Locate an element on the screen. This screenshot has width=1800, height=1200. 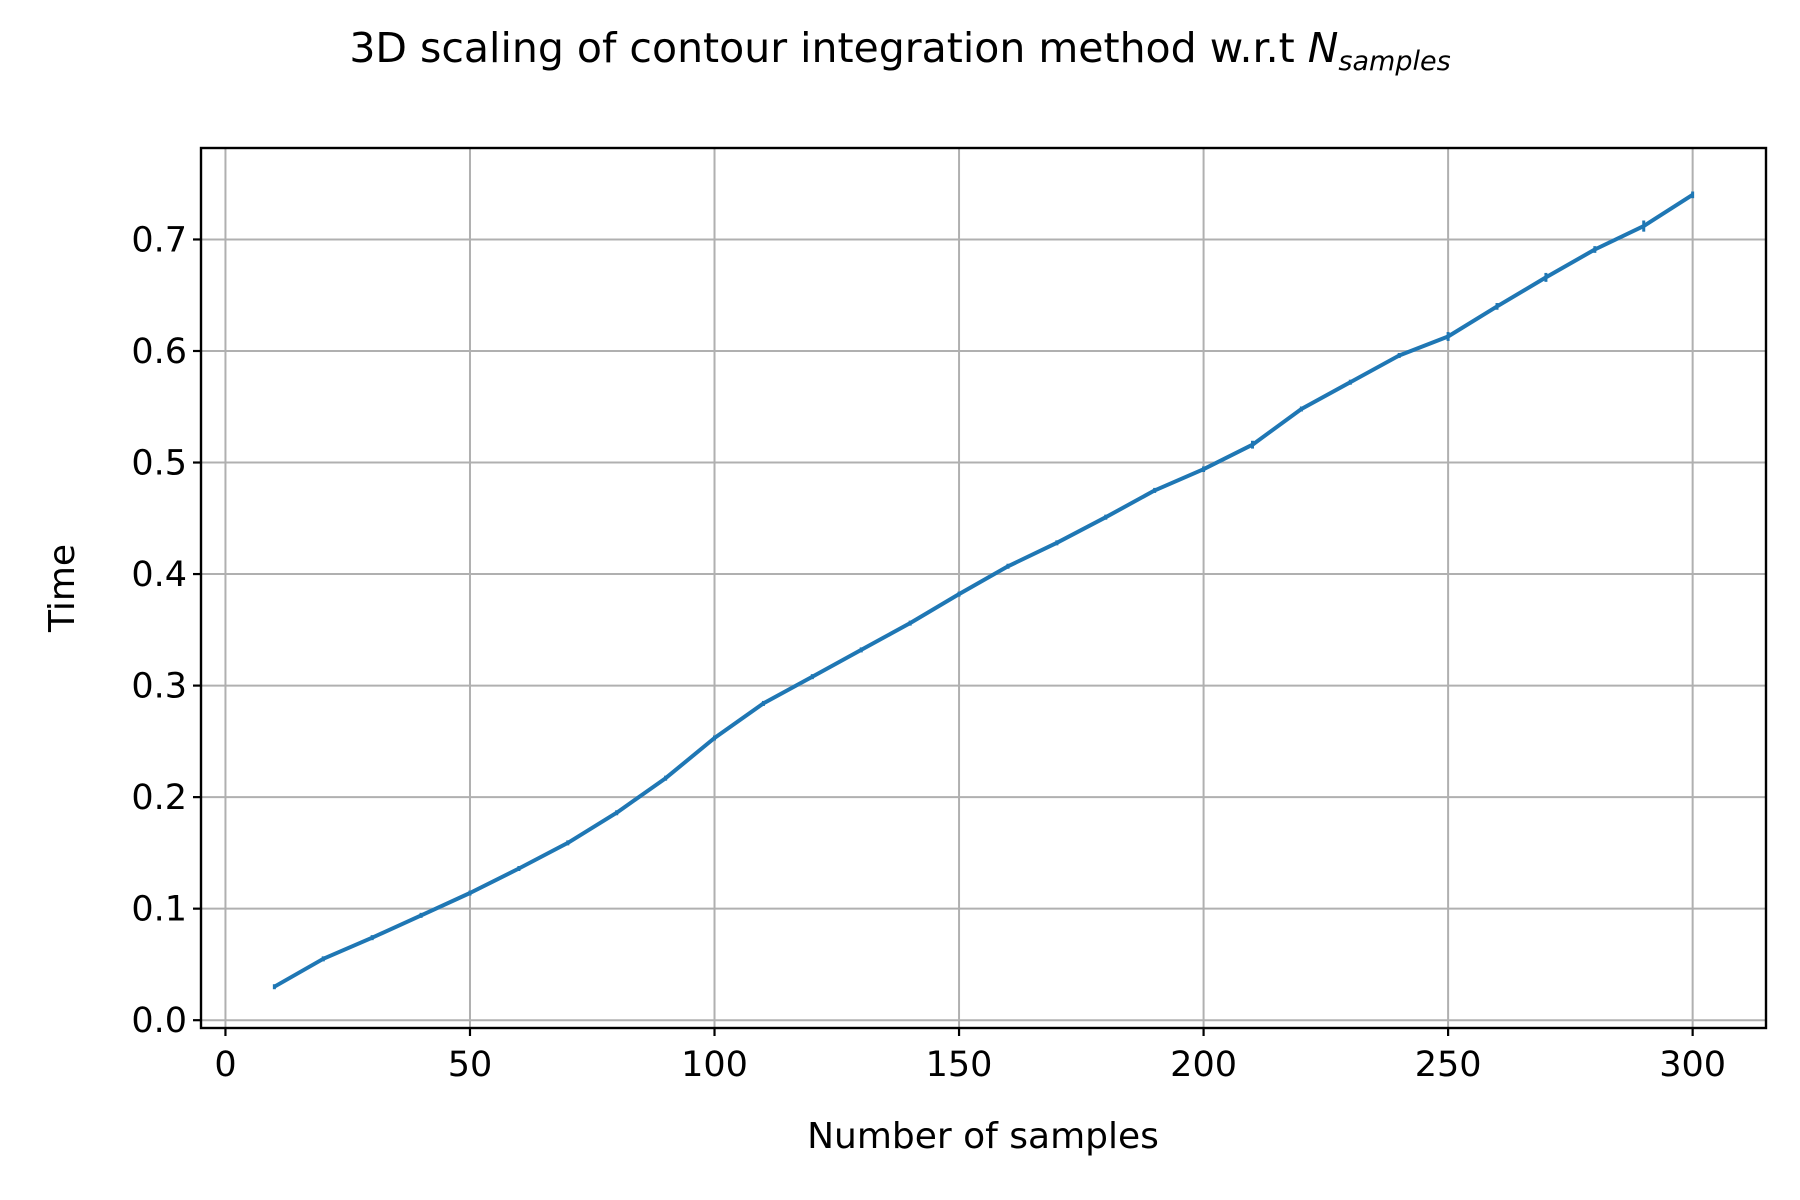
y-tick-label: 0.1 is located at coordinates (159, 910).